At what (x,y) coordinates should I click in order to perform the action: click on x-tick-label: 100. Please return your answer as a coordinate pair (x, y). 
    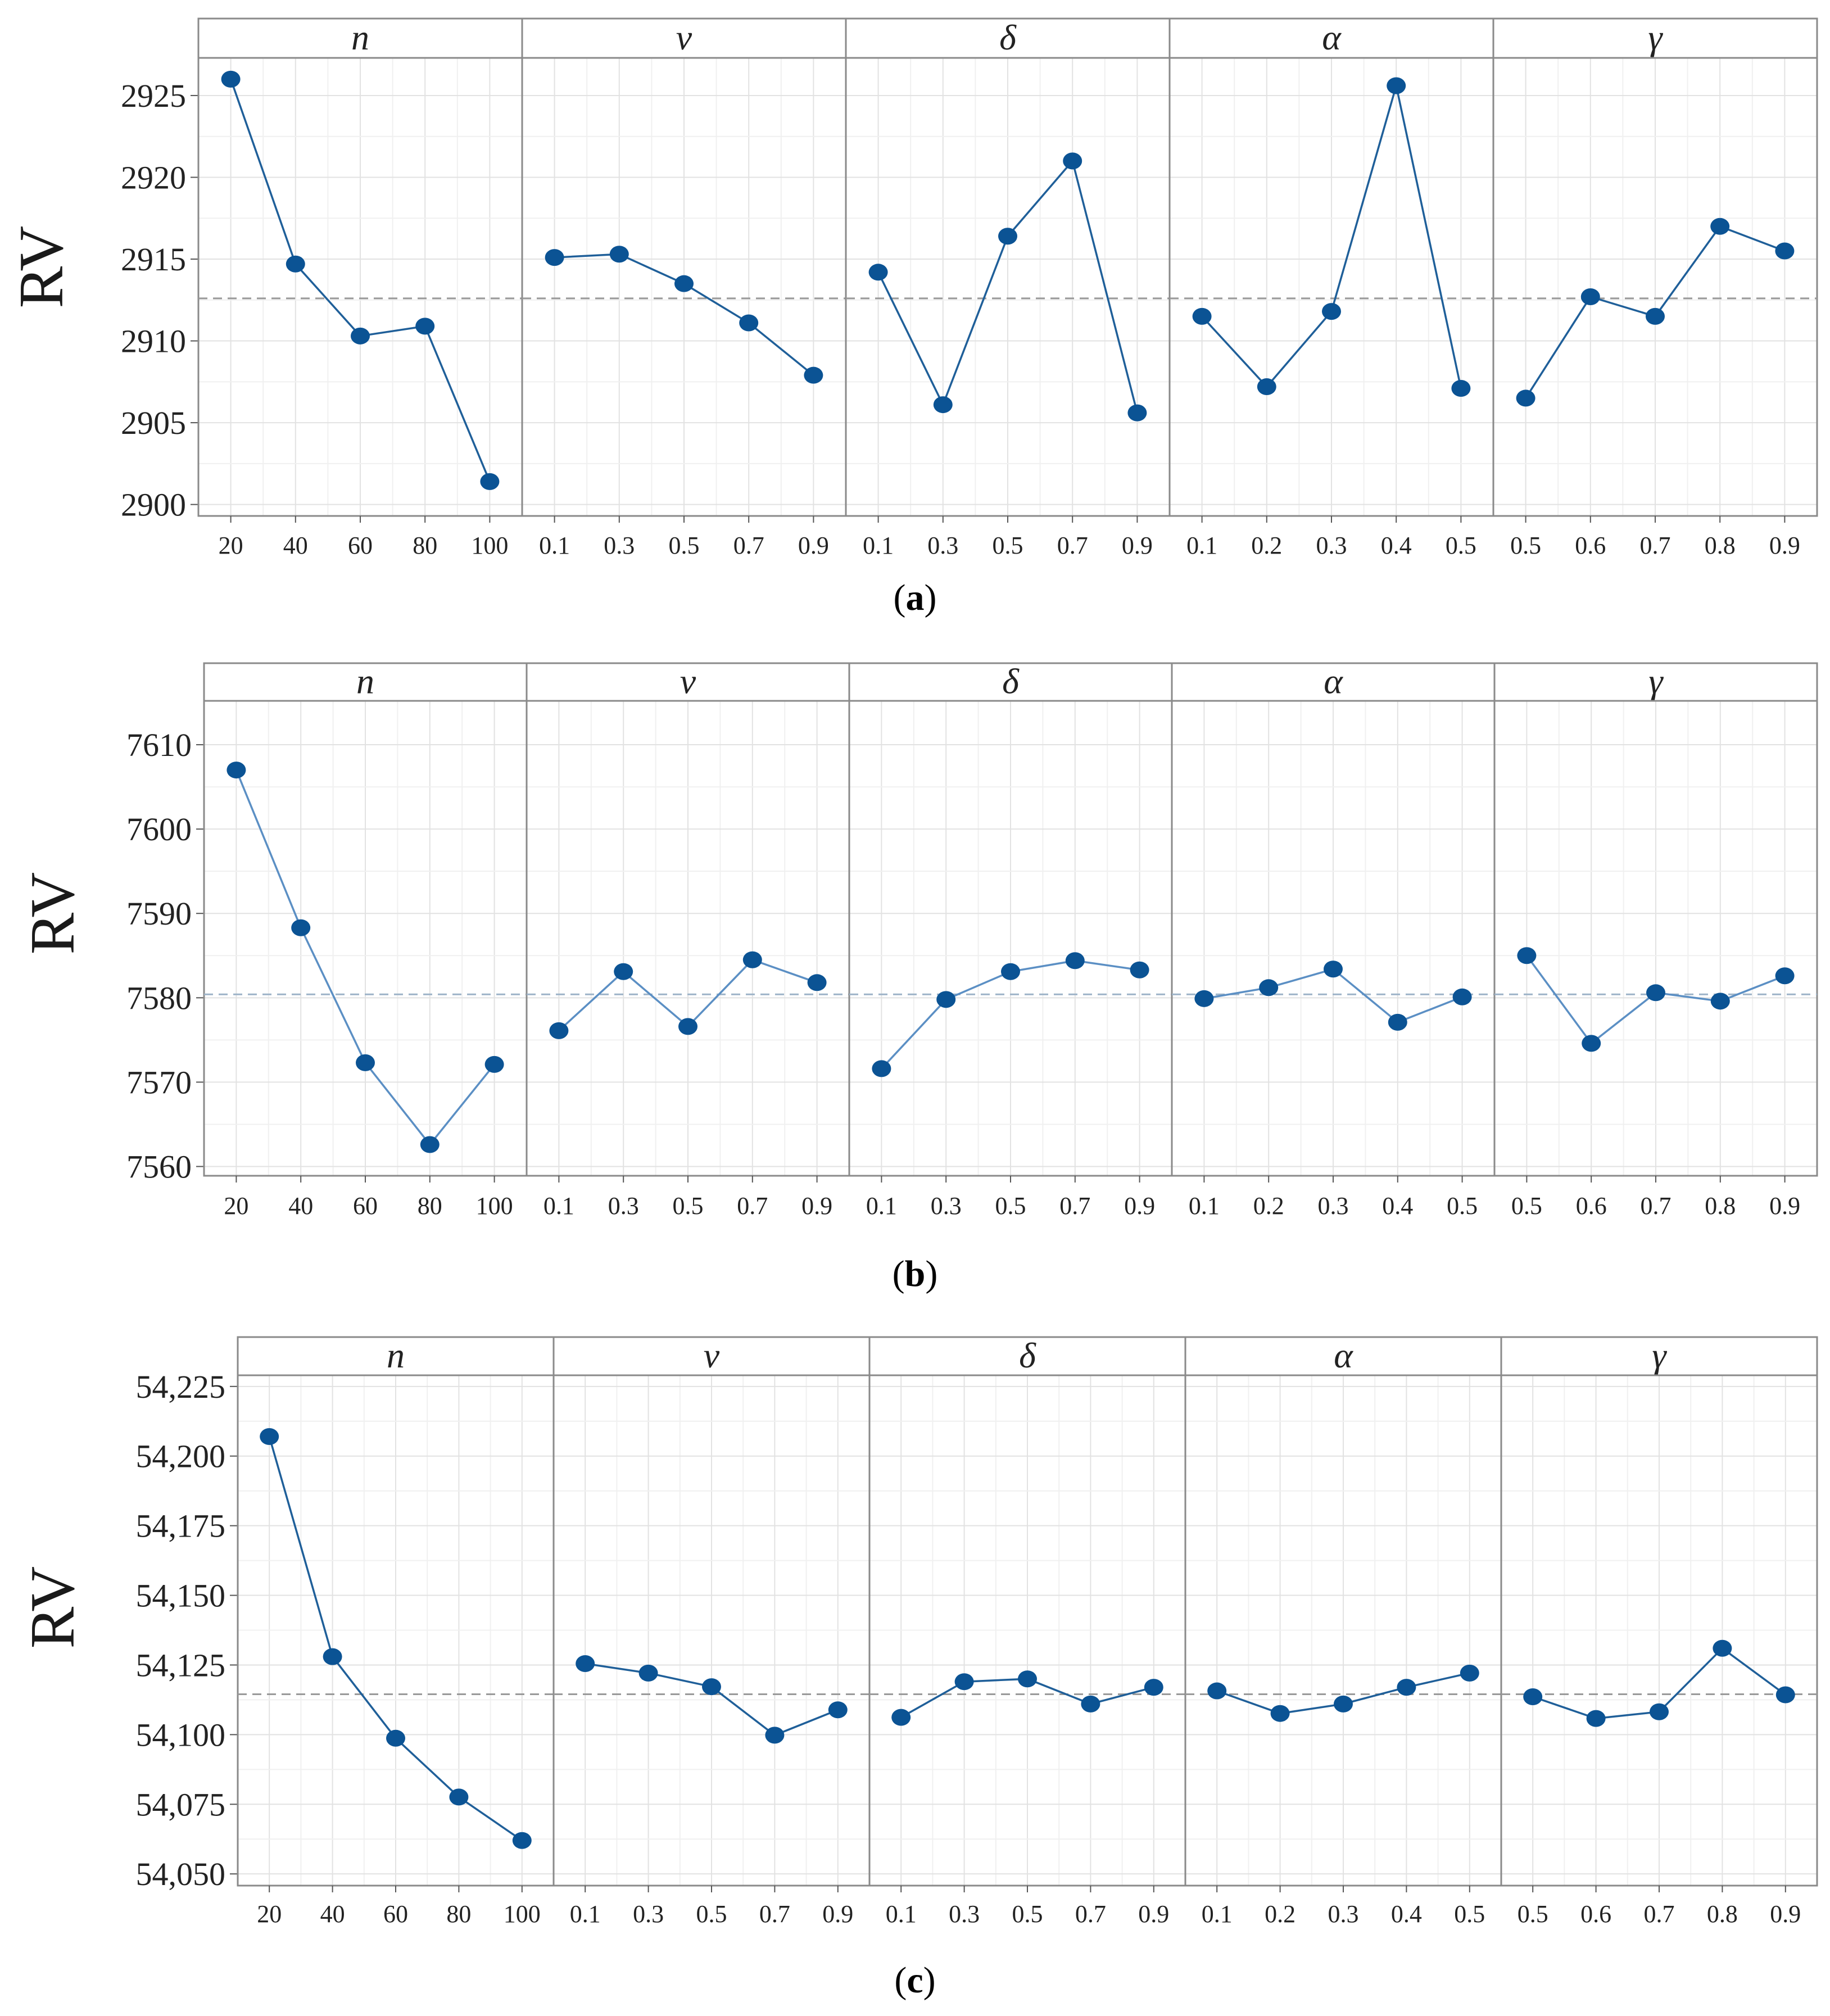
    Looking at the image, I should click on (494, 1206).